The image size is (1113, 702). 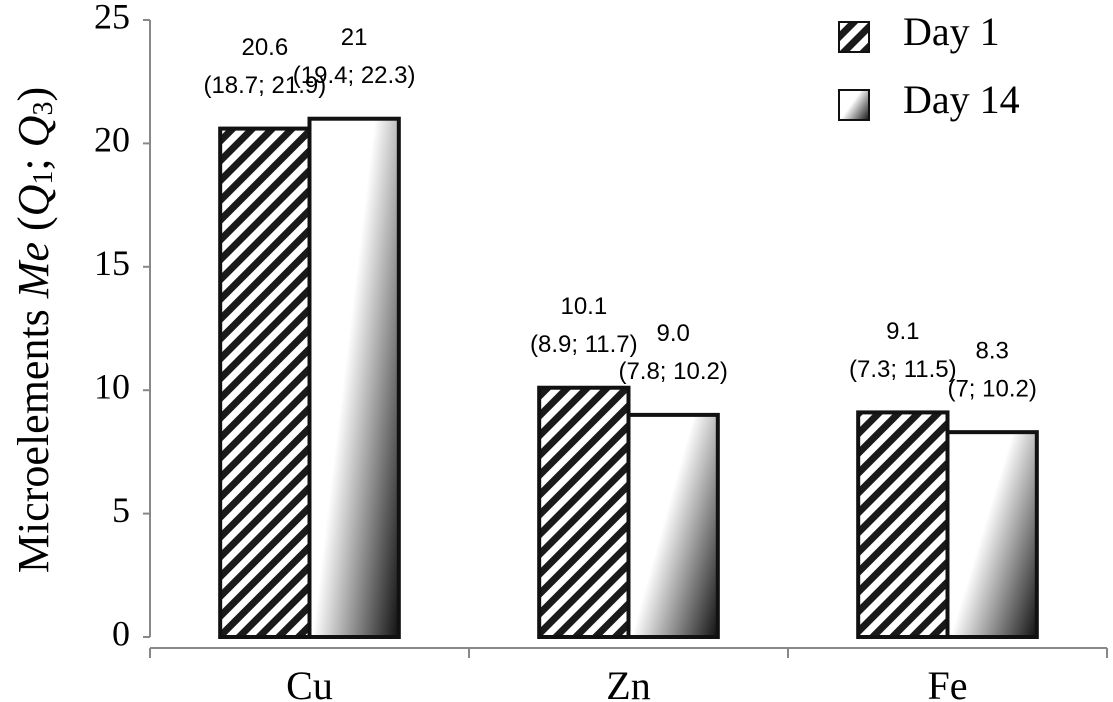 What do you see at coordinates (43, 178) in the screenshot?
I see `y-axis-label-part: 1` at bounding box center [43, 178].